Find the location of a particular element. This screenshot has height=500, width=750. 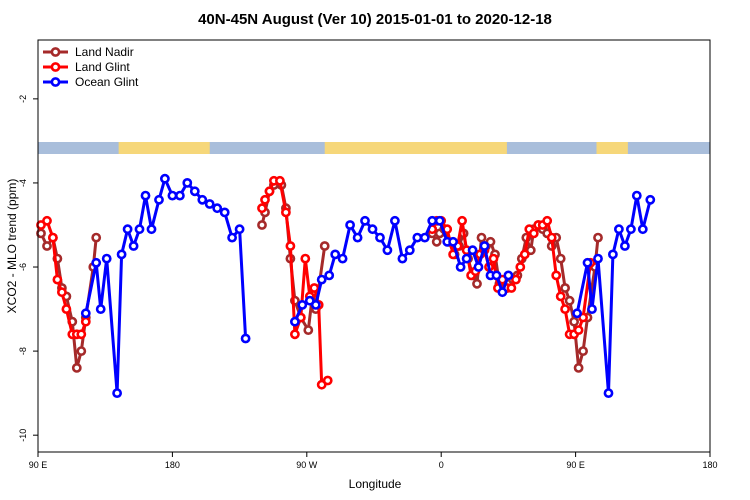

x-tick-label-0: 90 E is located at coordinates (38, 465).